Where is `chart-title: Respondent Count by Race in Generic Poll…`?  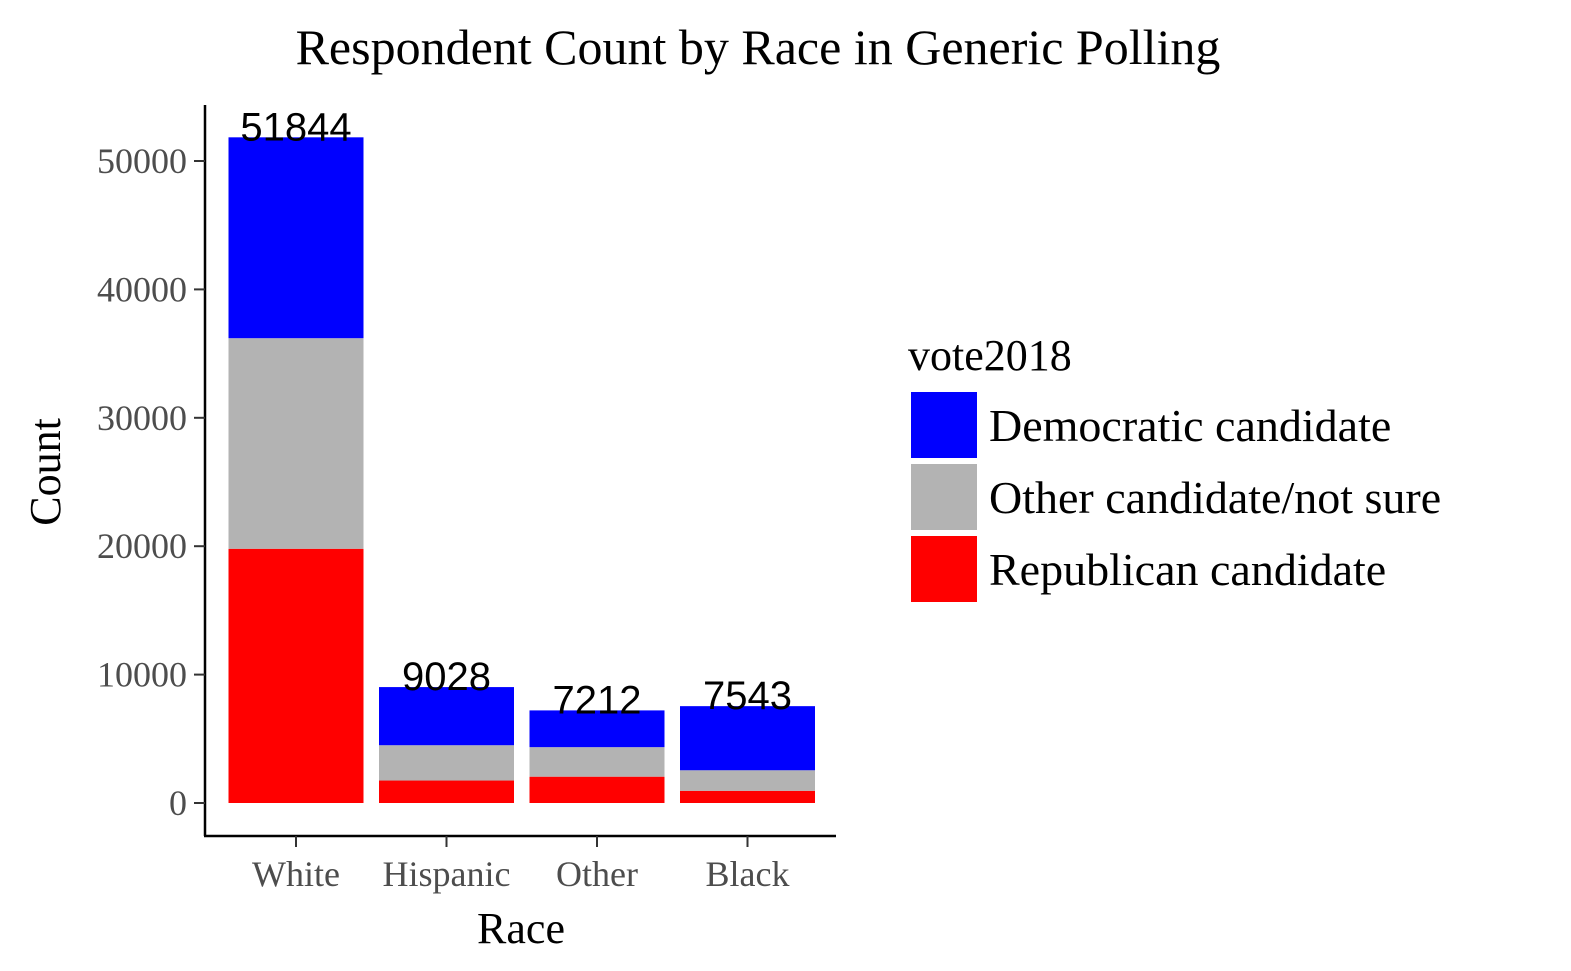 chart-title: Respondent Count by Race in Generic Poll… is located at coordinates (758, 47).